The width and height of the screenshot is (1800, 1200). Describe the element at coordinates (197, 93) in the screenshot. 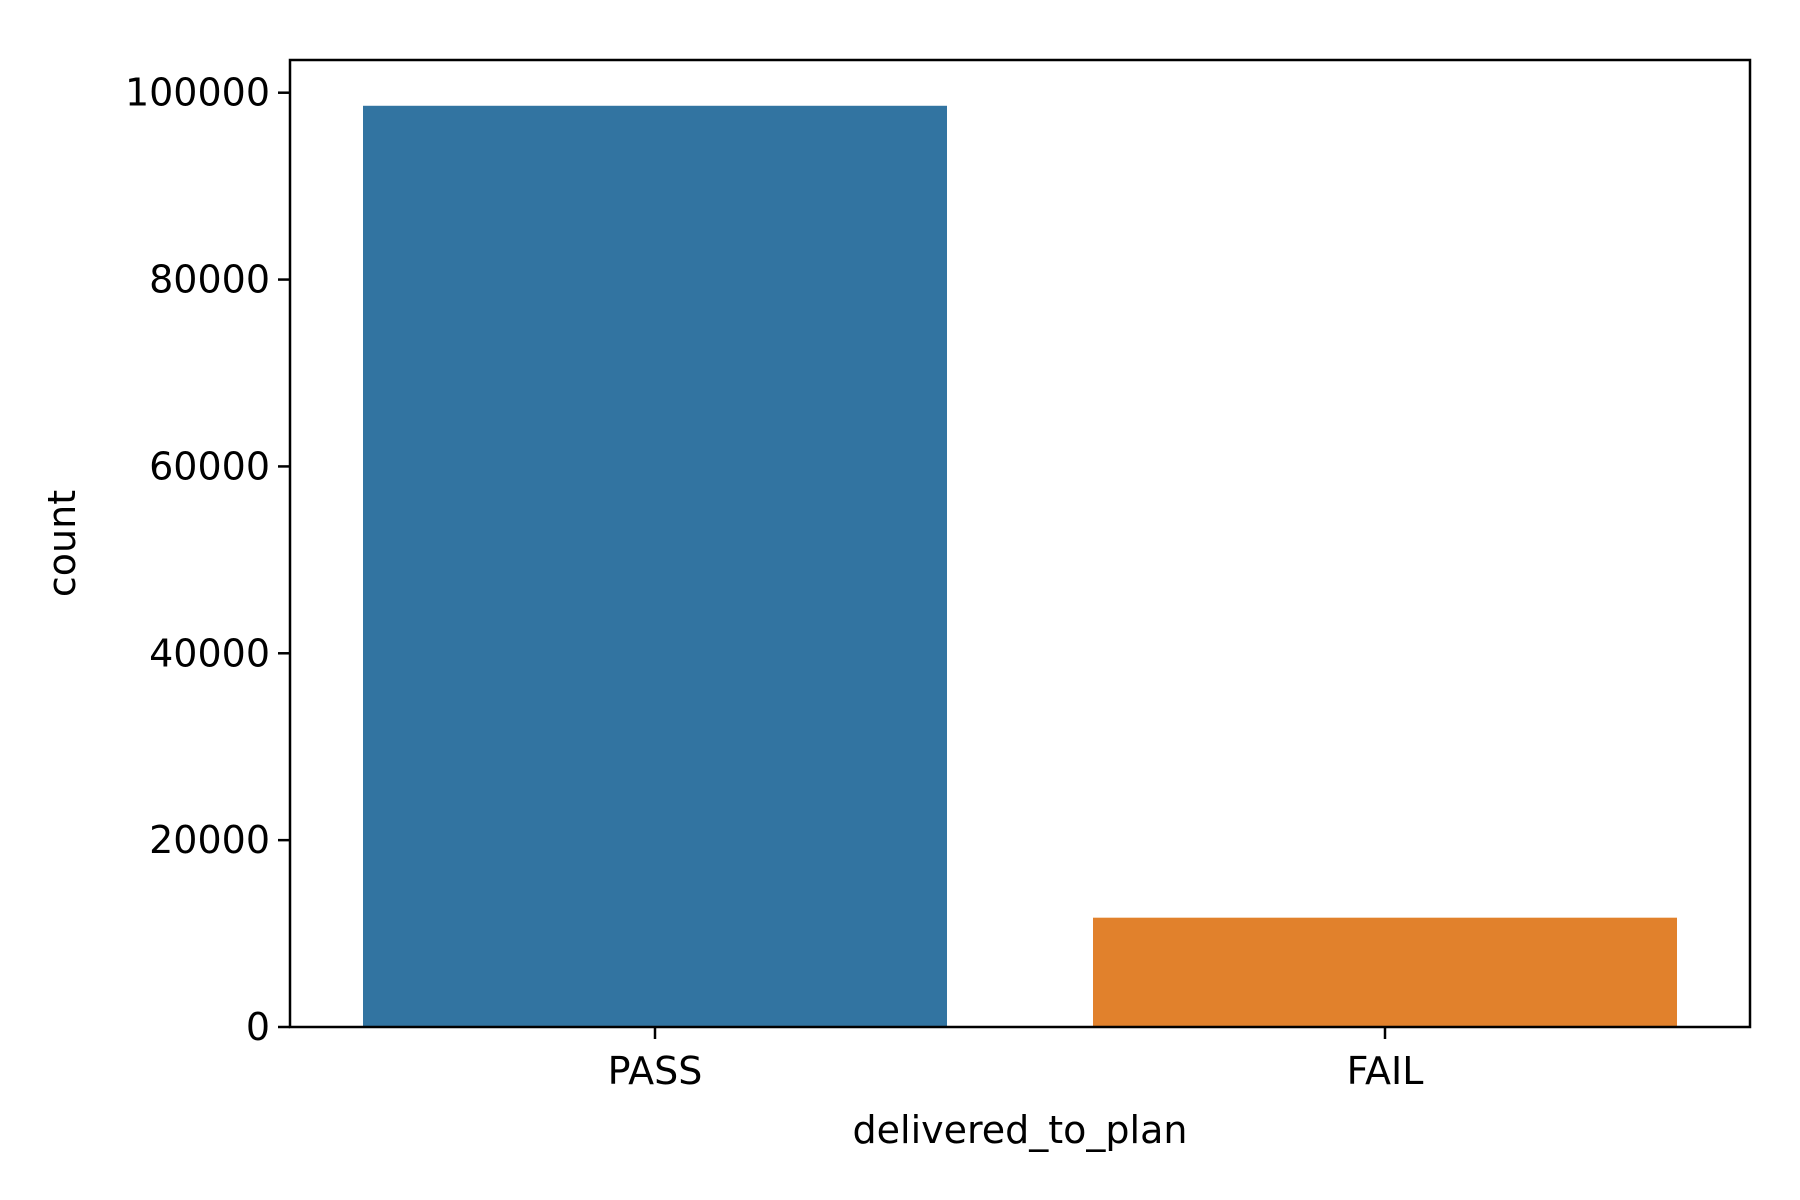

I see `y-tick-label: 100000` at that location.